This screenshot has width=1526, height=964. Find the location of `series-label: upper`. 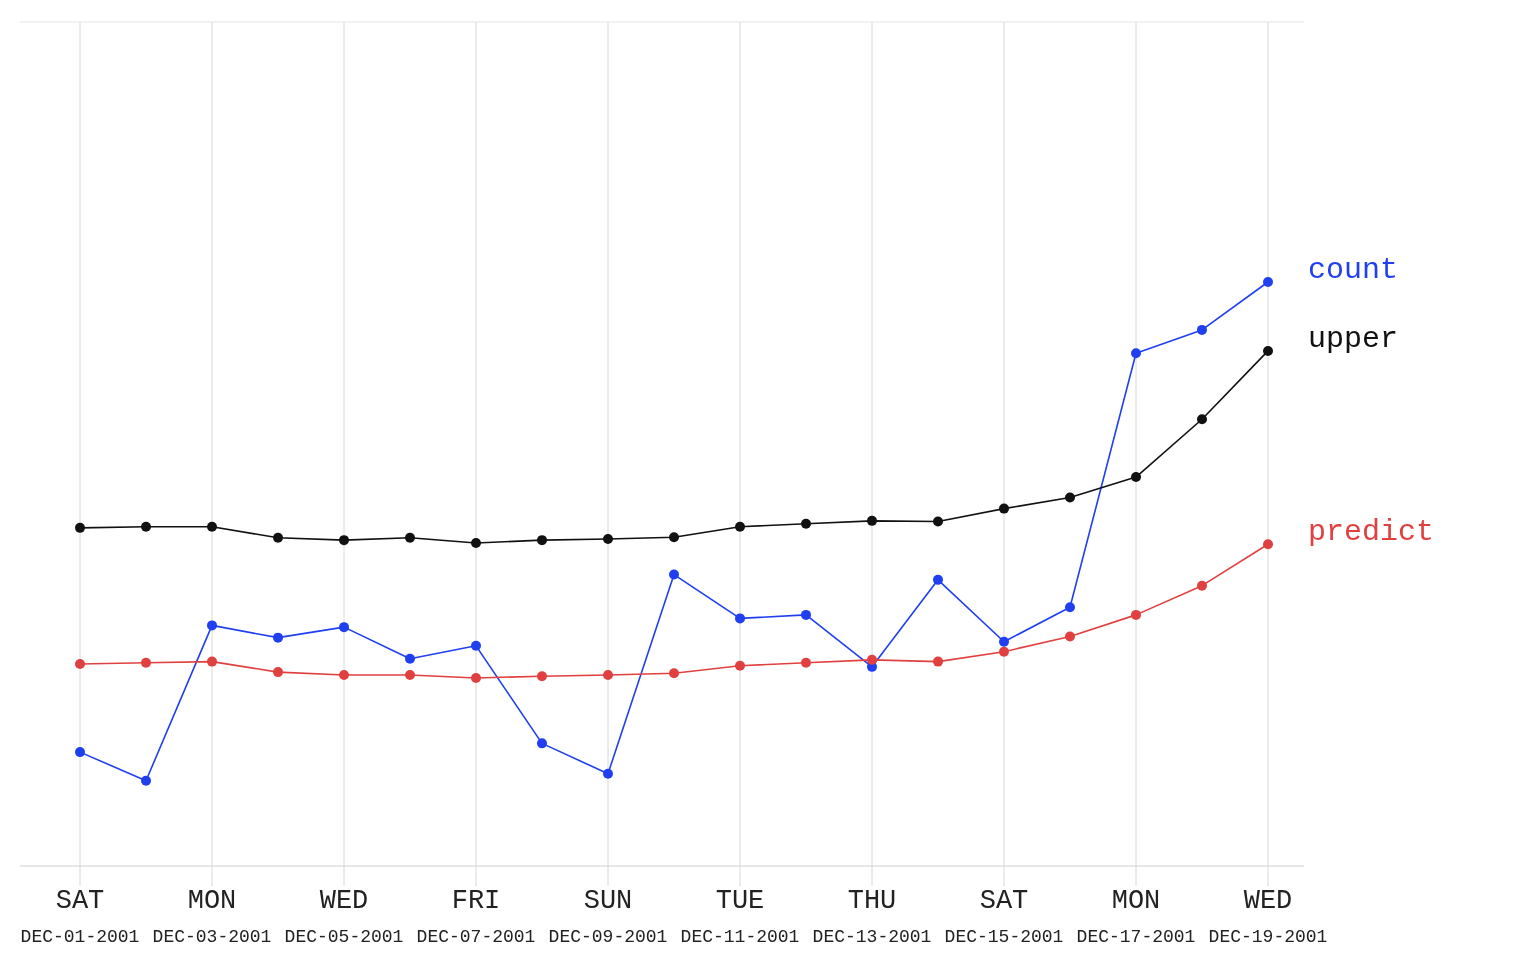

series-label: upper is located at coordinates (1353, 338).